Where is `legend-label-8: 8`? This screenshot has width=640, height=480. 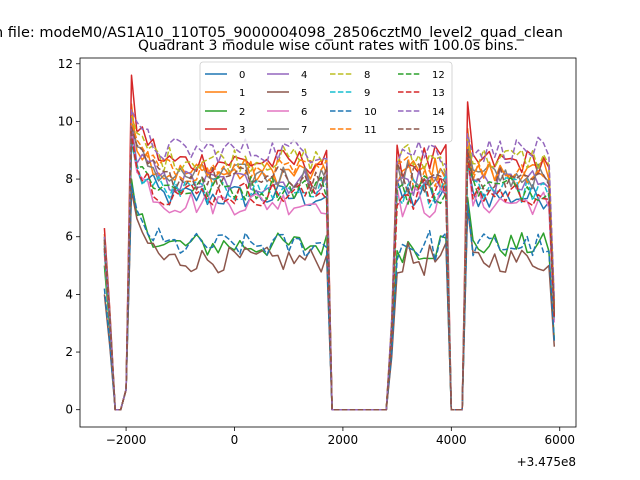 legend-label-8: 8 is located at coordinates (367, 75).